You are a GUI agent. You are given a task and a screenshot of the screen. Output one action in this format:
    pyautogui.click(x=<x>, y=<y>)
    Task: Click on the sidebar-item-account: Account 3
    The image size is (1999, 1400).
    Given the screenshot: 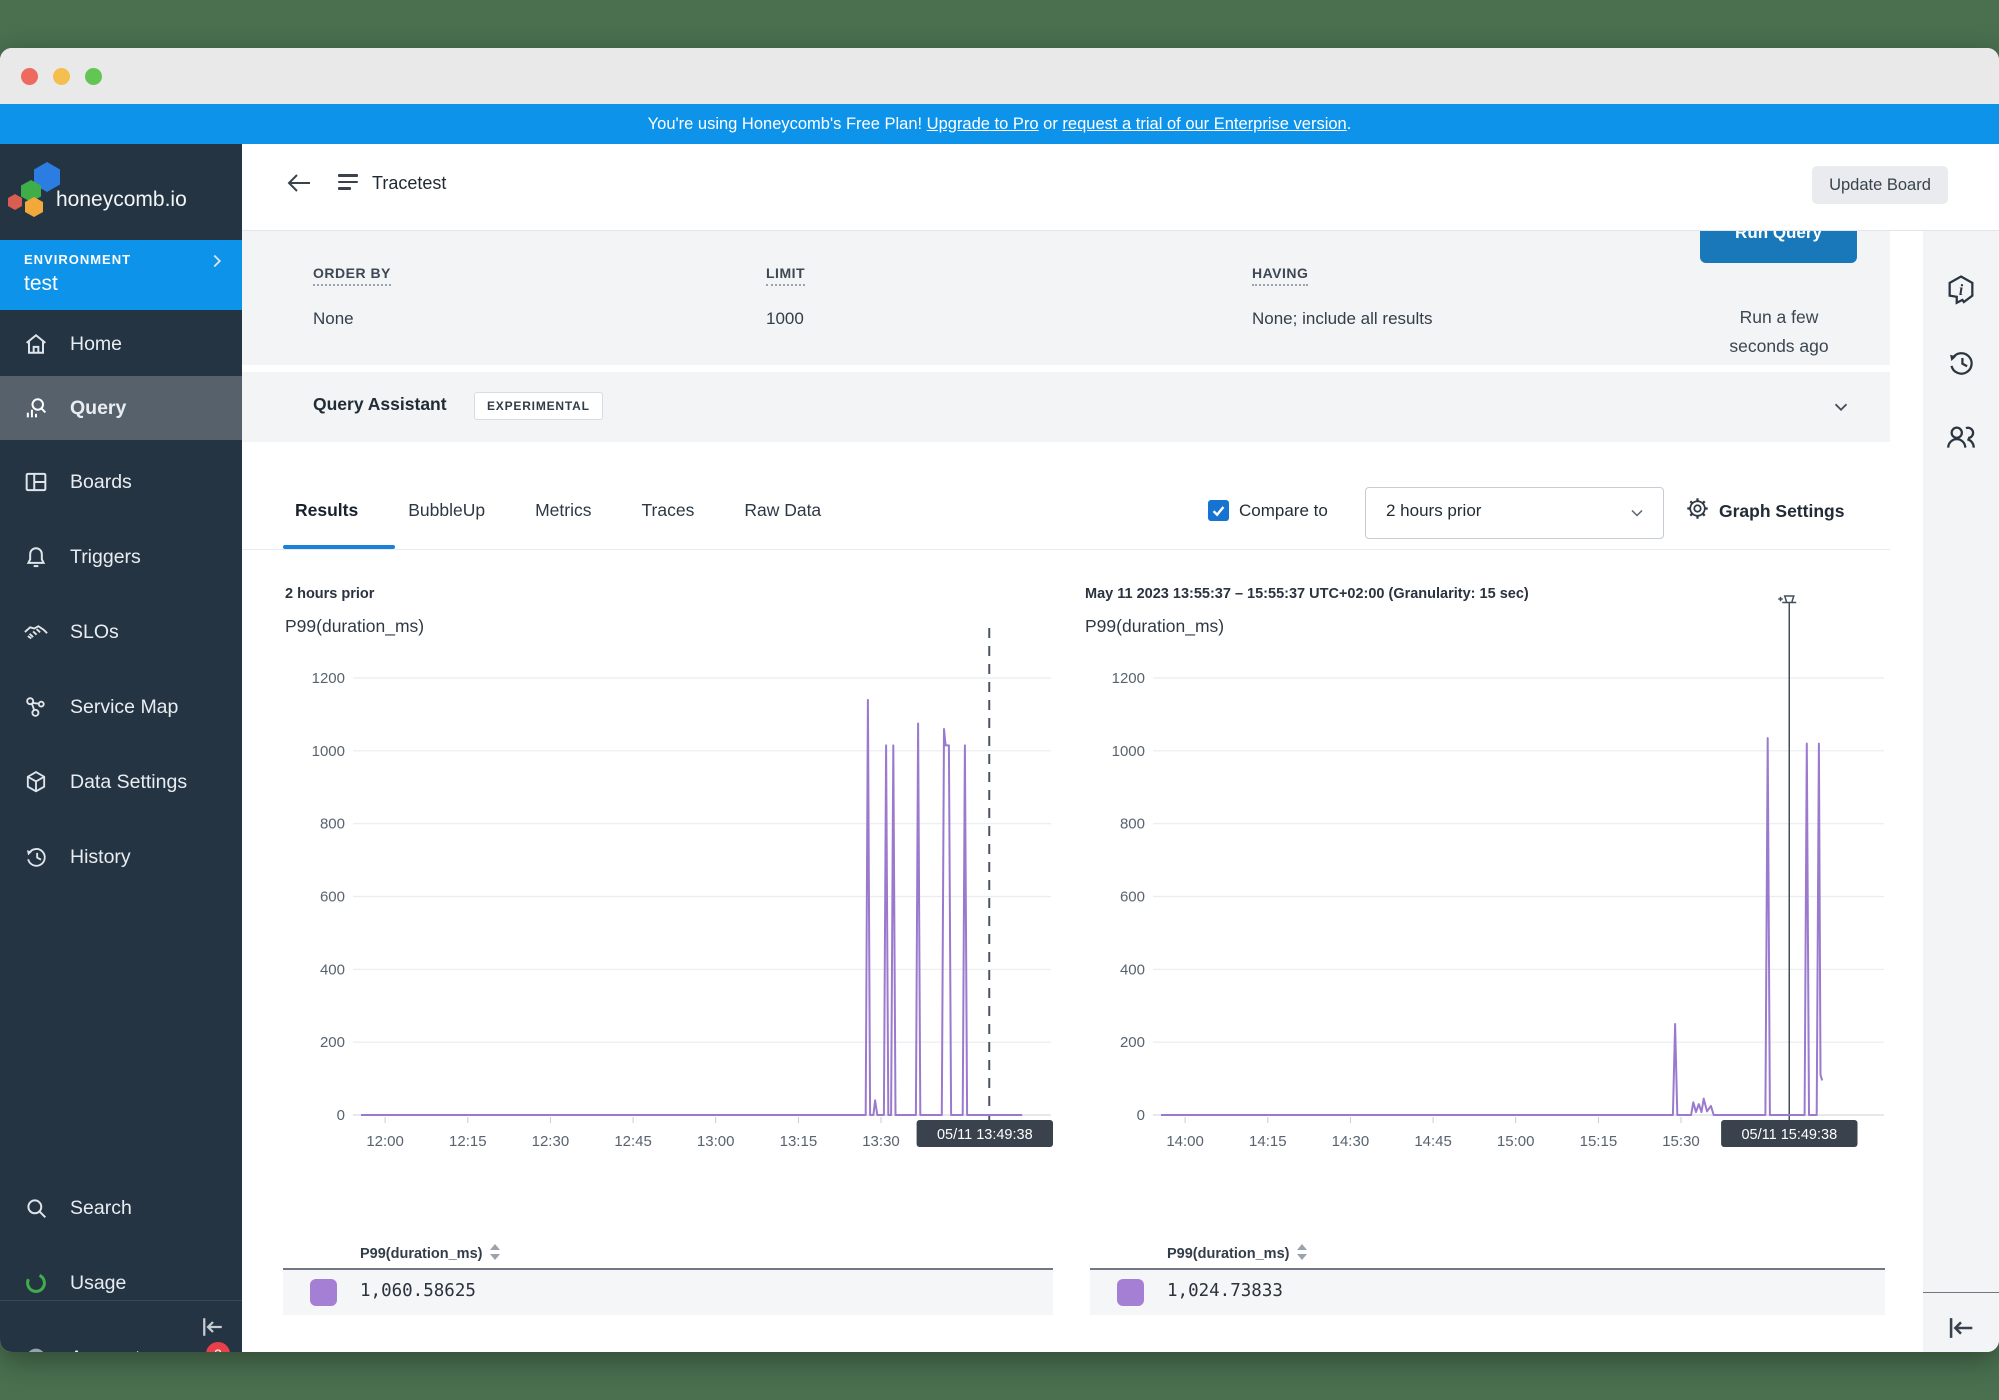 What is the action you would take?
    pyautogui.click(x=121, y=1339)
    